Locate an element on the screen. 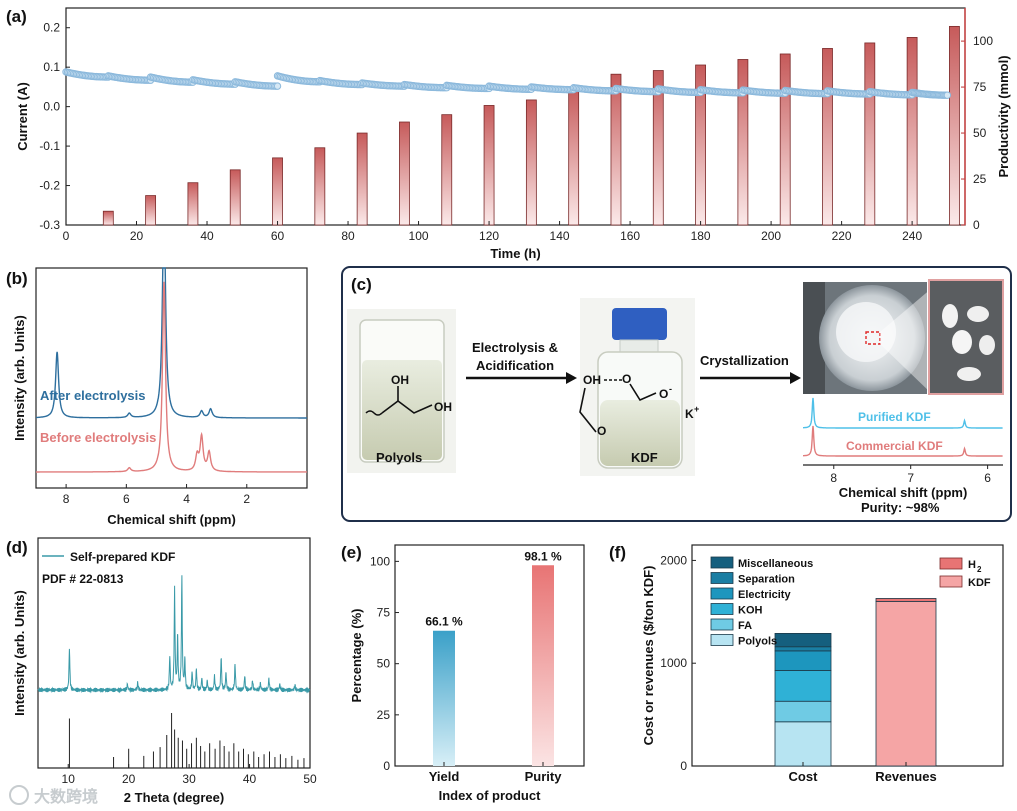 Image resolution: width=1017 pixels, height=811 pixels. polyol-oh-1: OH is located at coordinates (400, 380).